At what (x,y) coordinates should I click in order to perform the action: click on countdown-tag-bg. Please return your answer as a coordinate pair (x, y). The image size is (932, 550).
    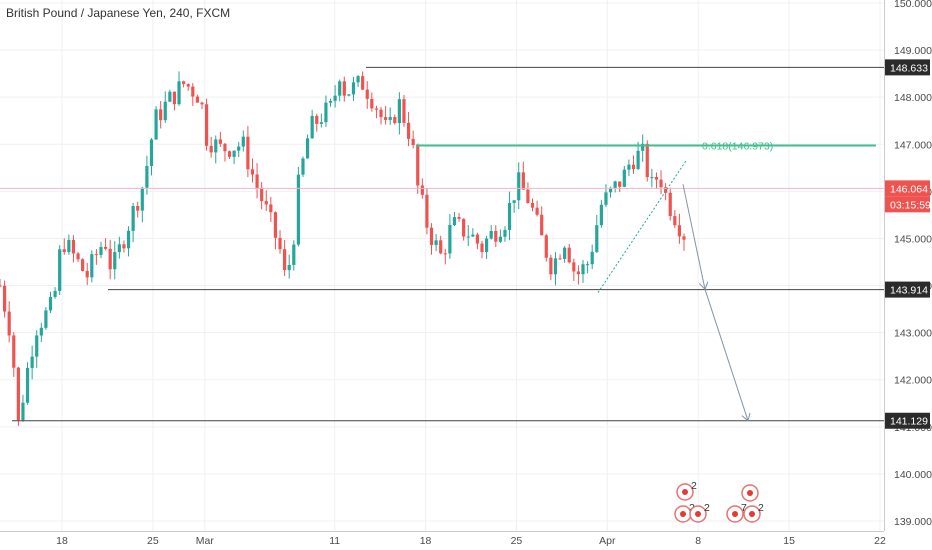
    Looking at the image, I should click on (907, 204).